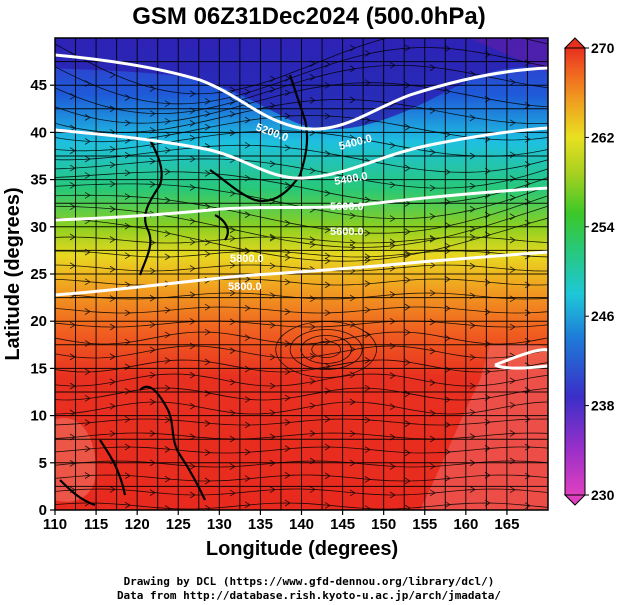  I want to click on colorbar-tick-label: 254, so click(603, 227).